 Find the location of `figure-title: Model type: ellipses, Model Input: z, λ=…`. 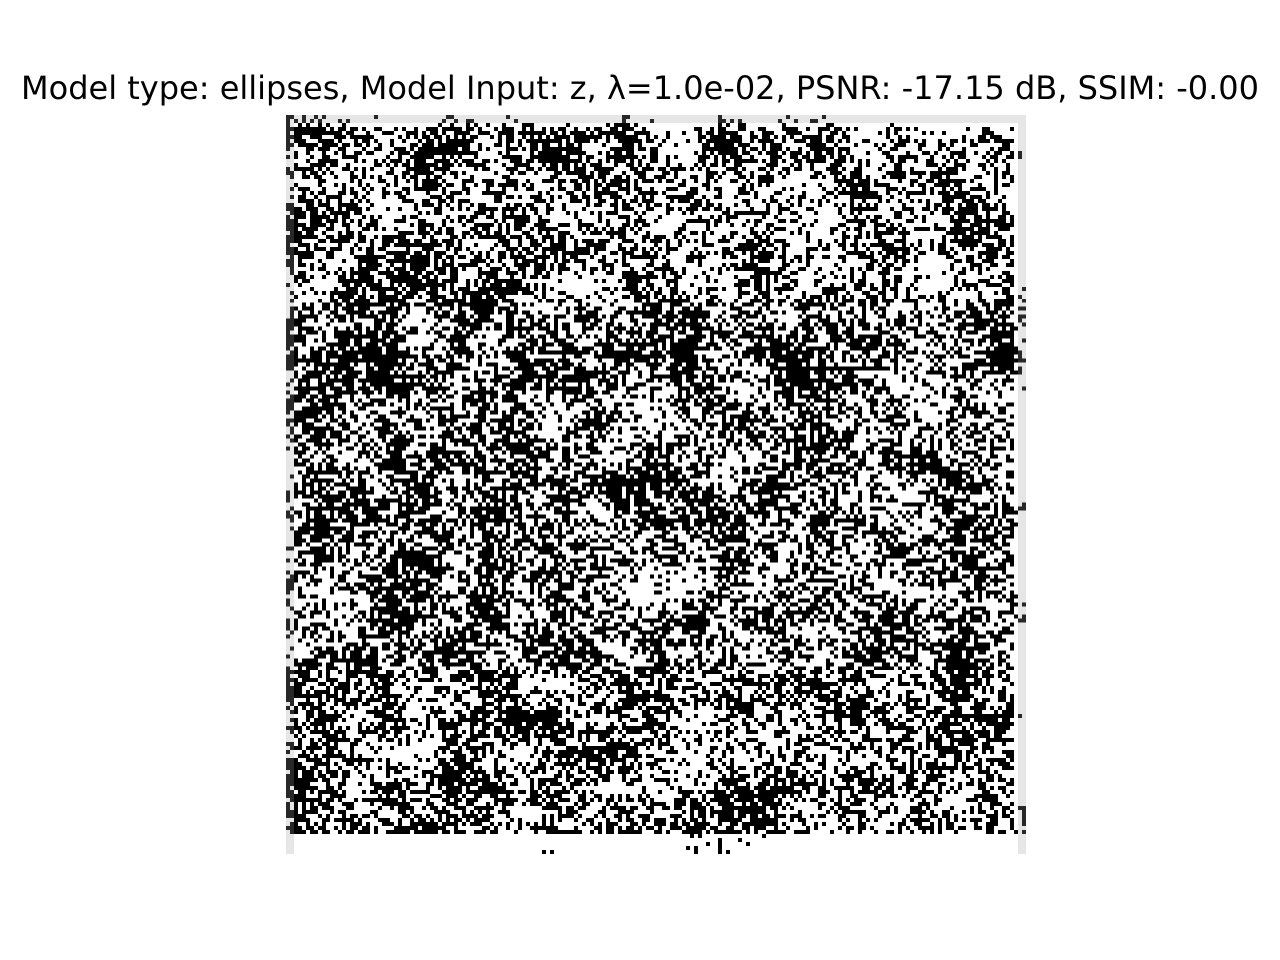

figure-title: Model type: ellipses, Model Input: z, λ=… is located at coordinates (640, 88).